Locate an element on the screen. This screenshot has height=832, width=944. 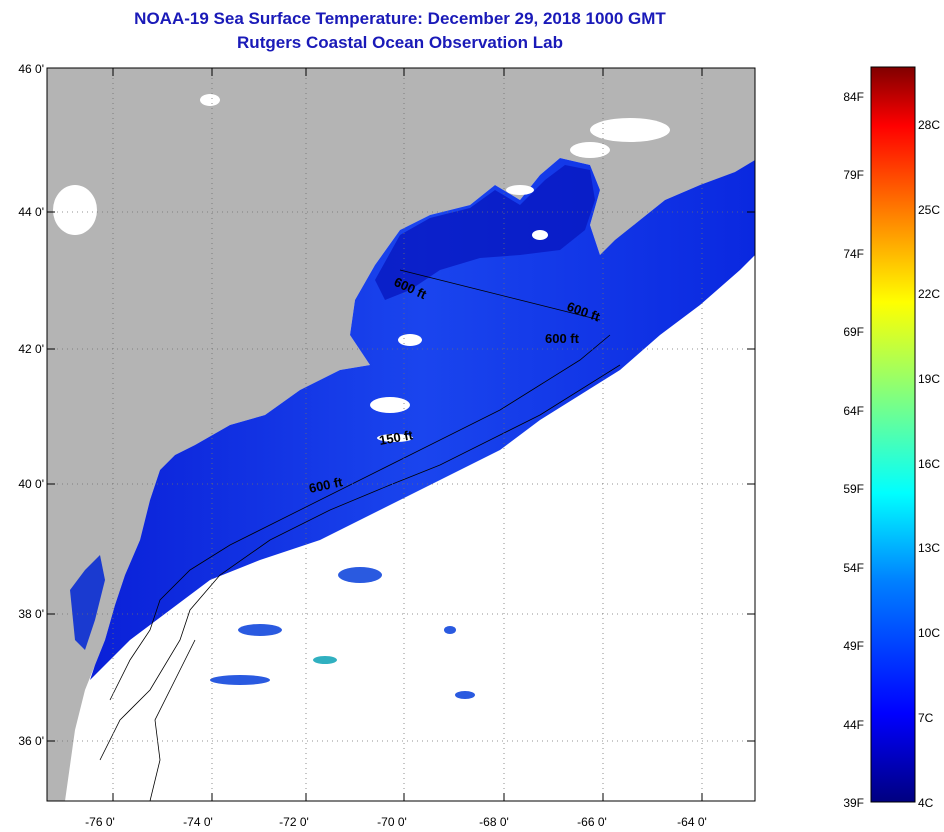
lon-label: -72 0' is located at coordinates (294, 822).